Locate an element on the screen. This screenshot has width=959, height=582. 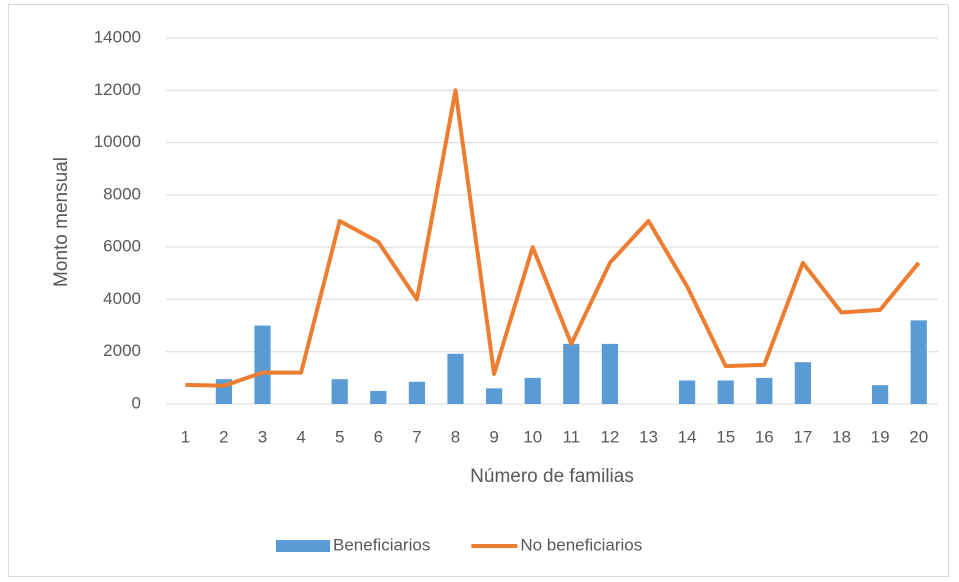
x-tick-label: 10 is located at coordinates (532, 436).